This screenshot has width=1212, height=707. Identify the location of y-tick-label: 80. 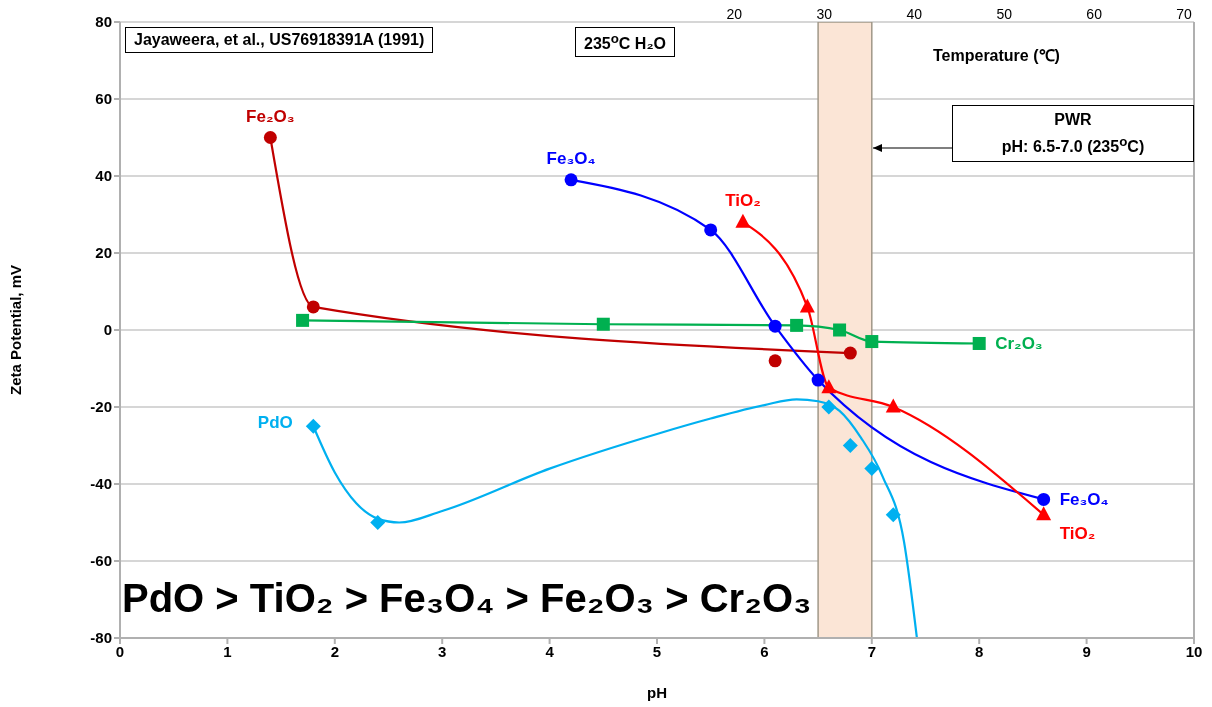
(103, 22).